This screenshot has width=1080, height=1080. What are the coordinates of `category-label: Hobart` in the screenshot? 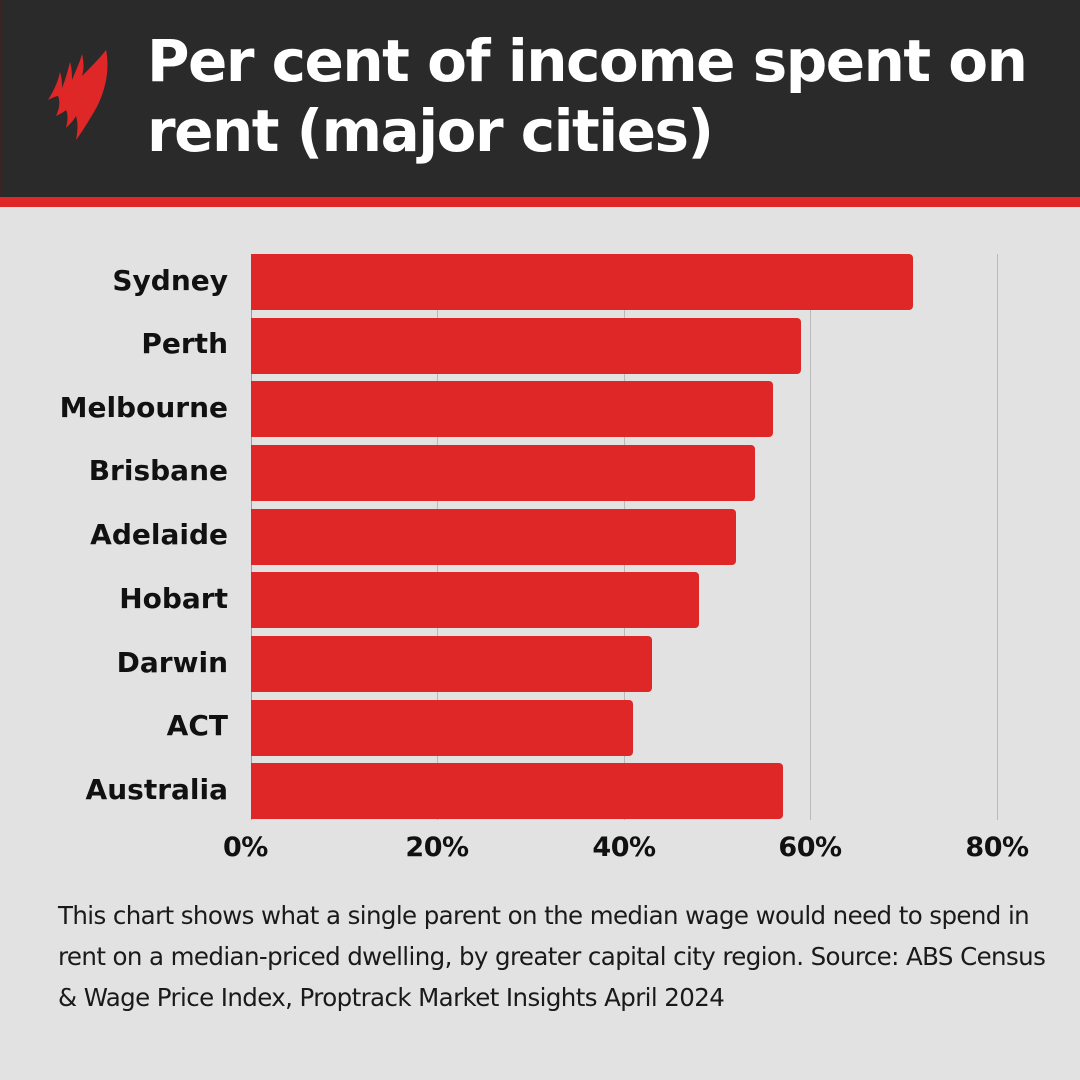 It's located at (173, 598).